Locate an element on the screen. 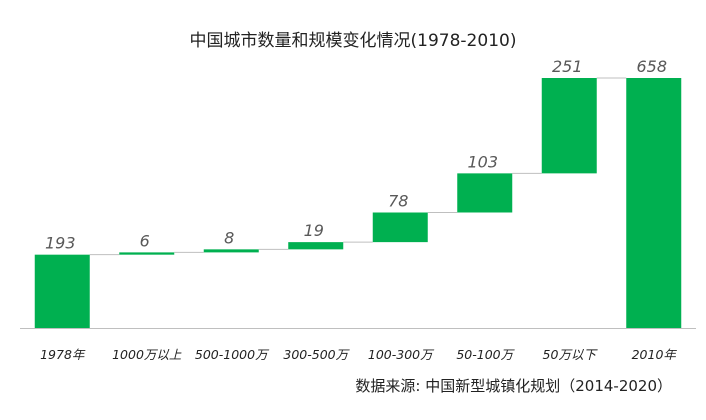 This screenshot has height=420, width=706. value-label: 103 is located at coordinates (482, 161).